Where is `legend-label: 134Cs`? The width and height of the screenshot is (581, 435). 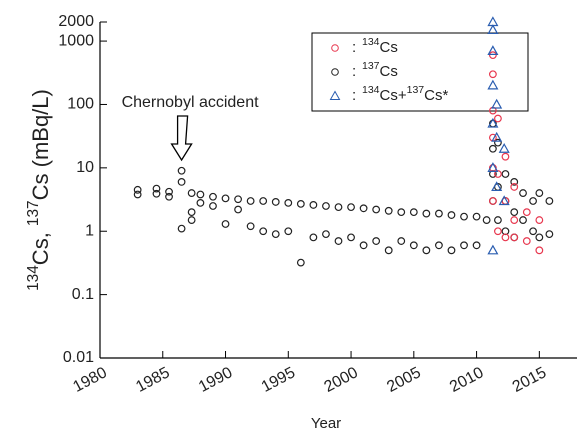
legend-label: 134Cs is located at coordinates (380, 46).